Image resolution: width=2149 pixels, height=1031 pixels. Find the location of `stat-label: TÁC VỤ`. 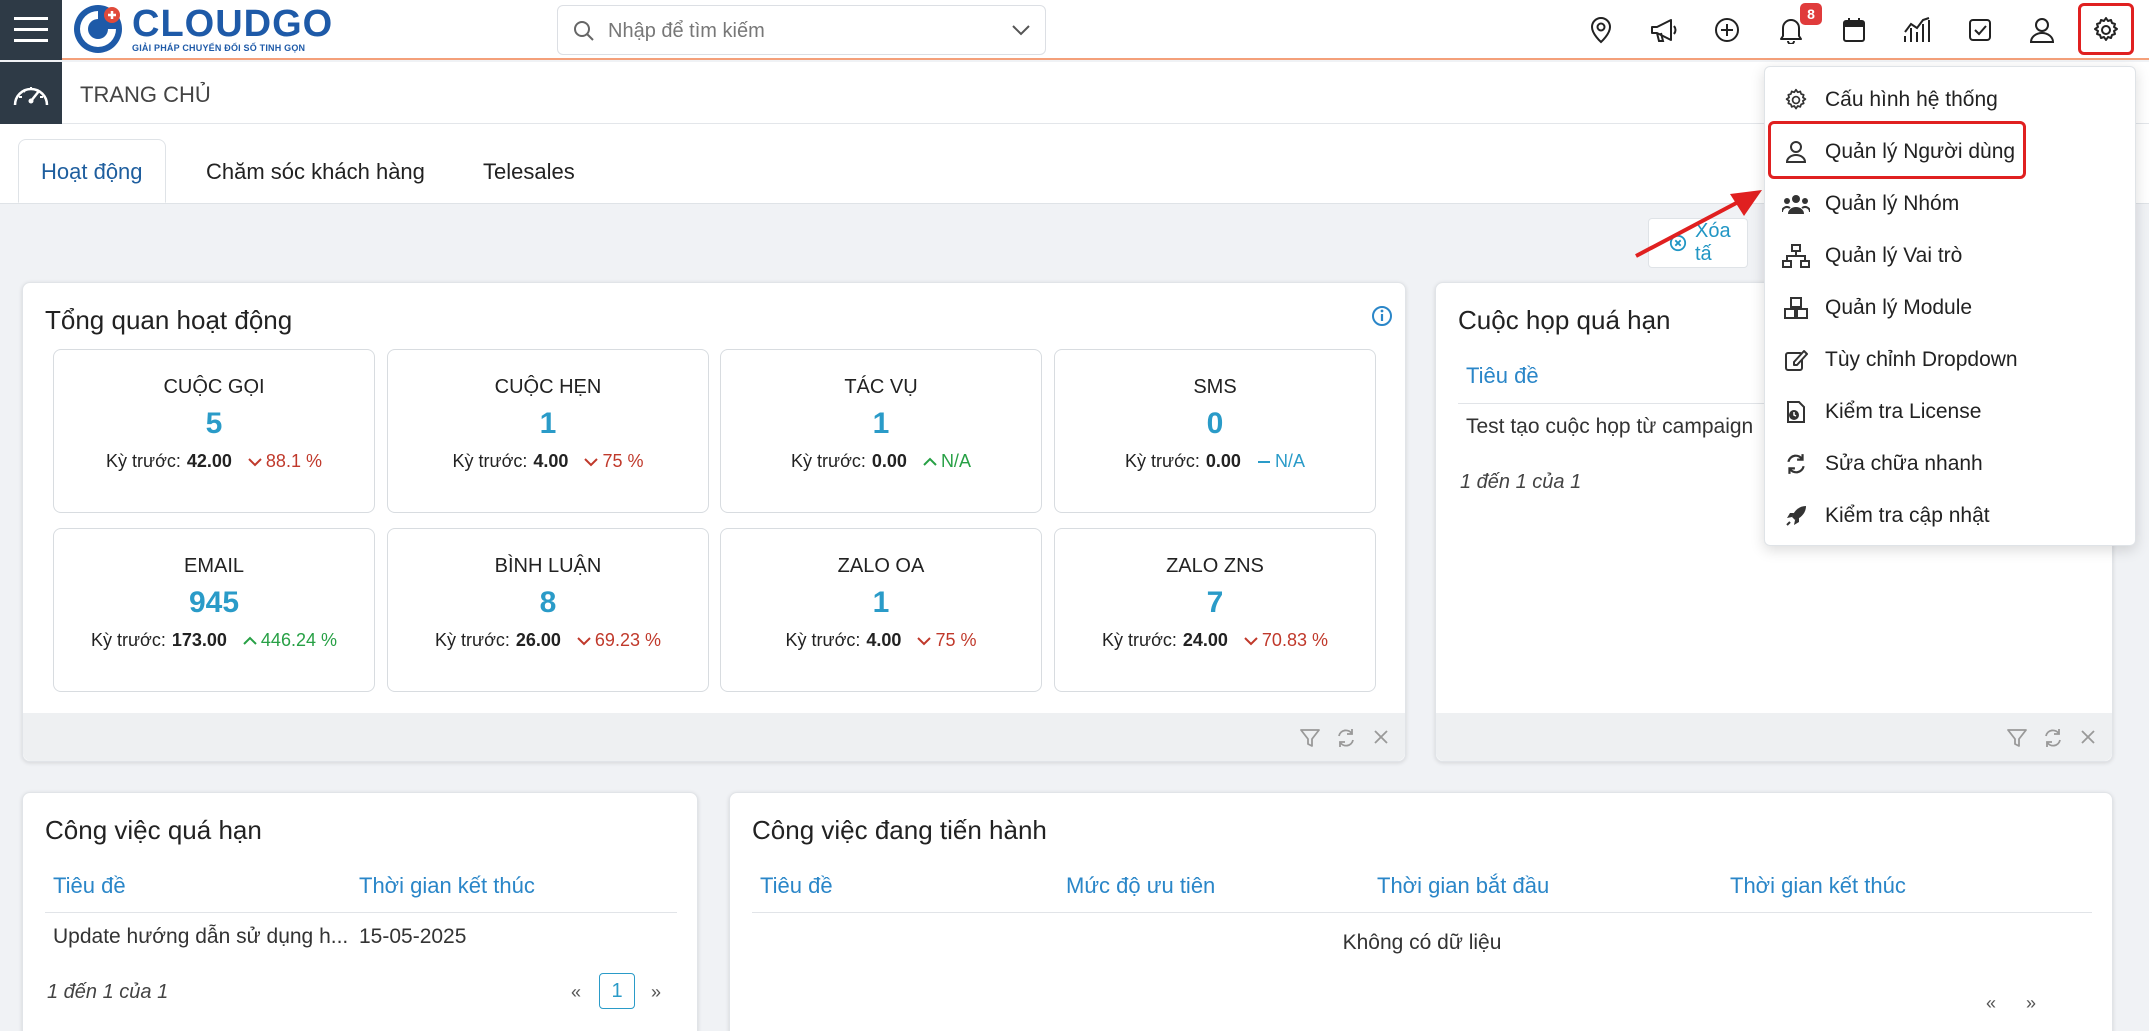

stat-label: TÁC VỤ is located at coordinates (881, 387).